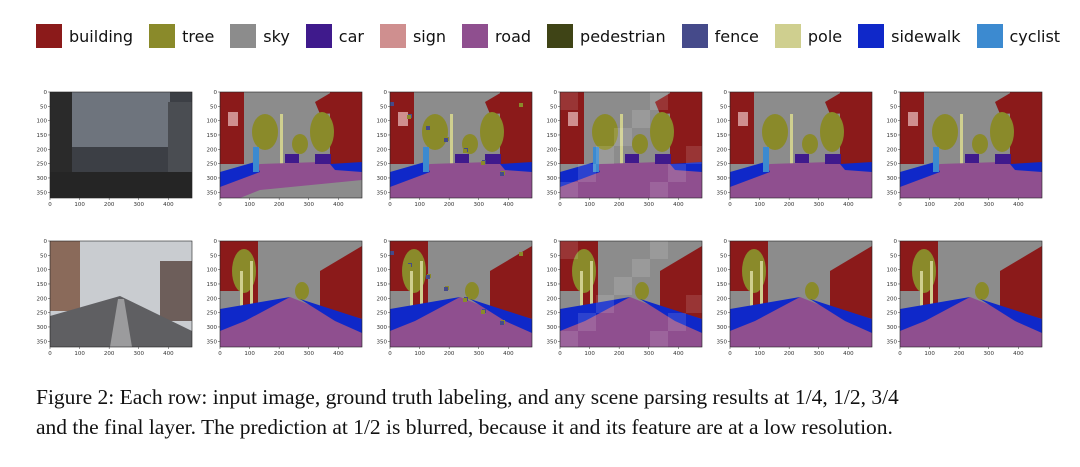  What do you see at coordinates (1018, 36) in the screenshot?
I see `legend-item-cyclist: cyclist` at bounding box center [1018, 36].